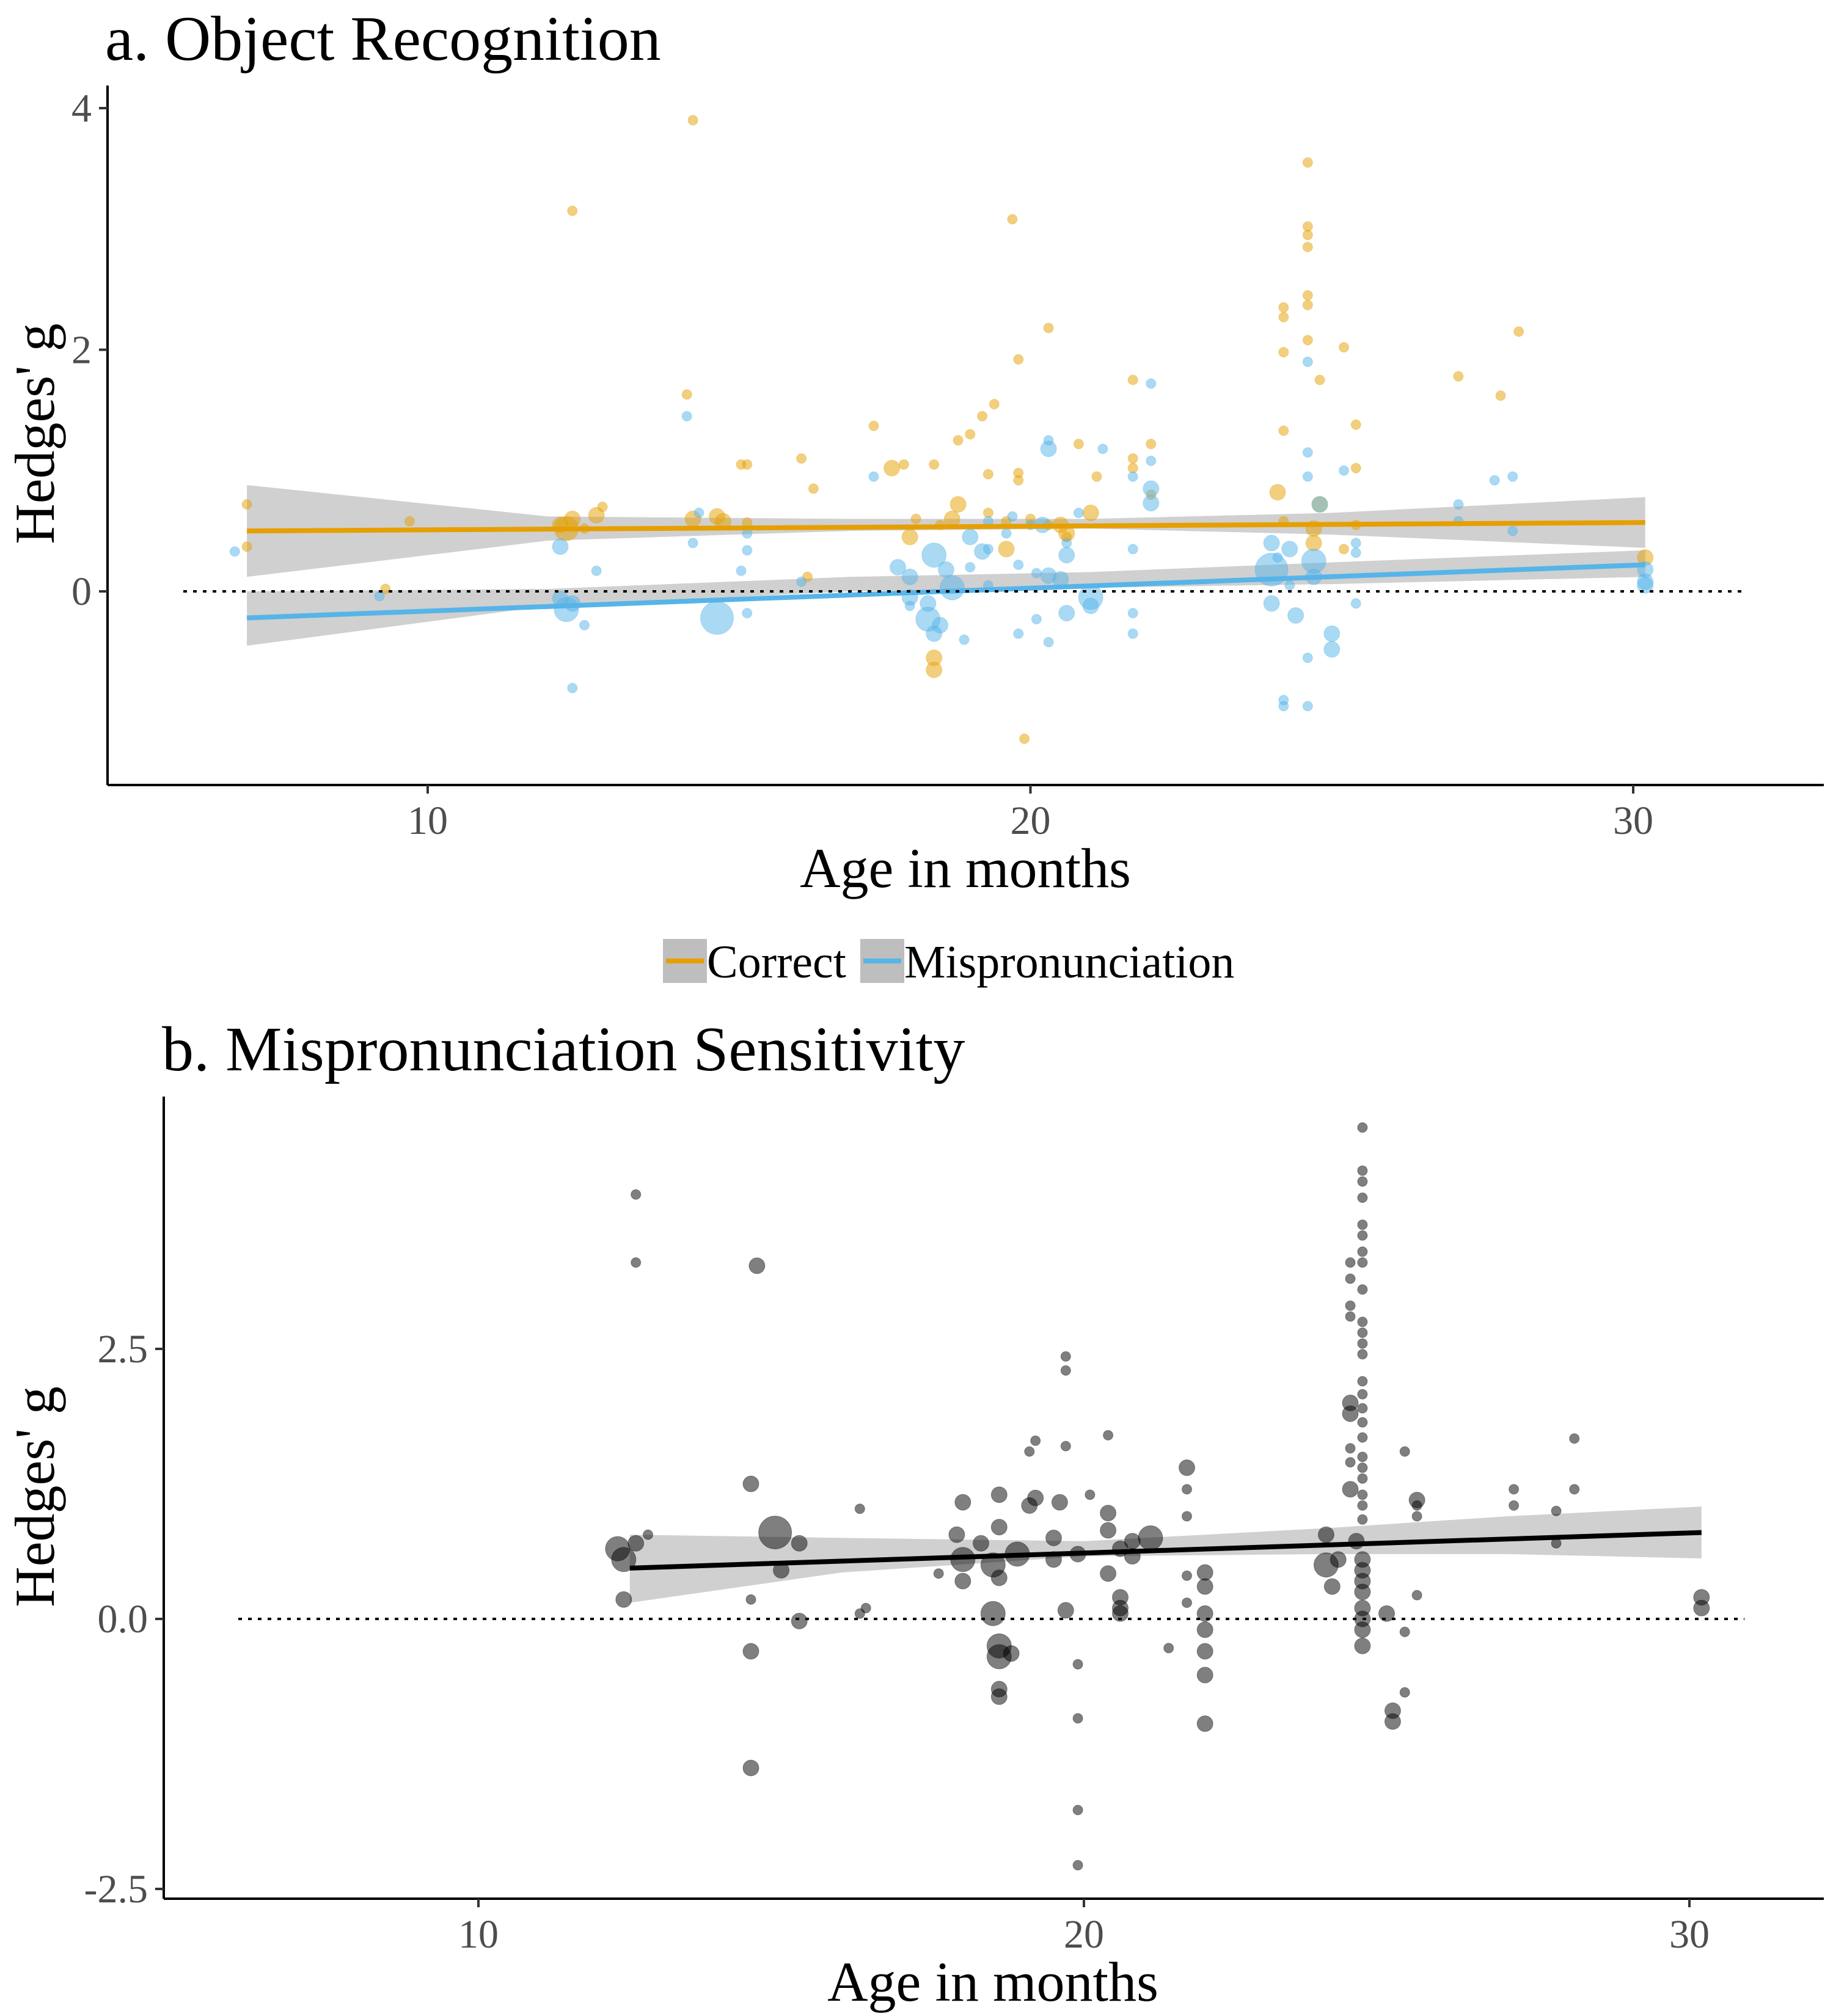  I want to click on trend-line-correct, so click(946, 527).